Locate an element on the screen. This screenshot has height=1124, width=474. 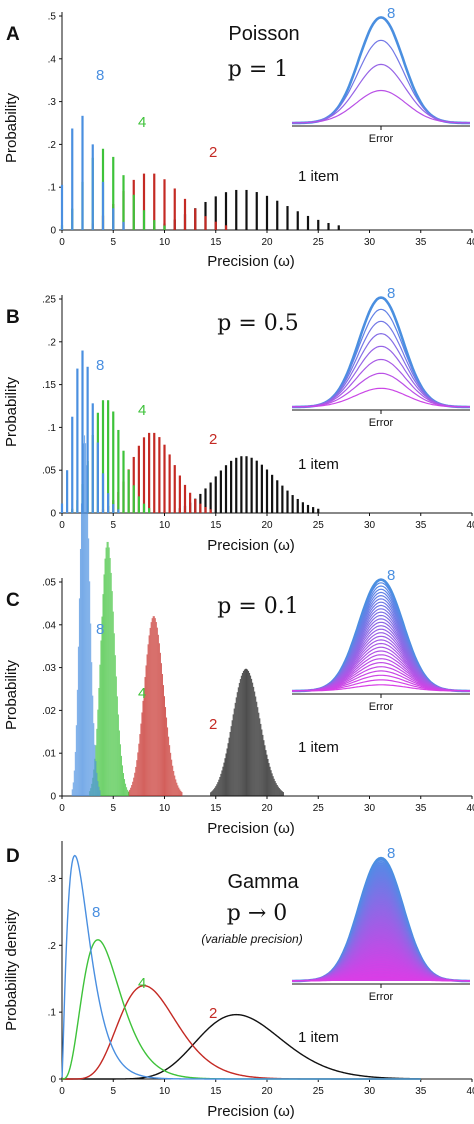
y-axis-label: Probability is located at coordinates (11, 411).